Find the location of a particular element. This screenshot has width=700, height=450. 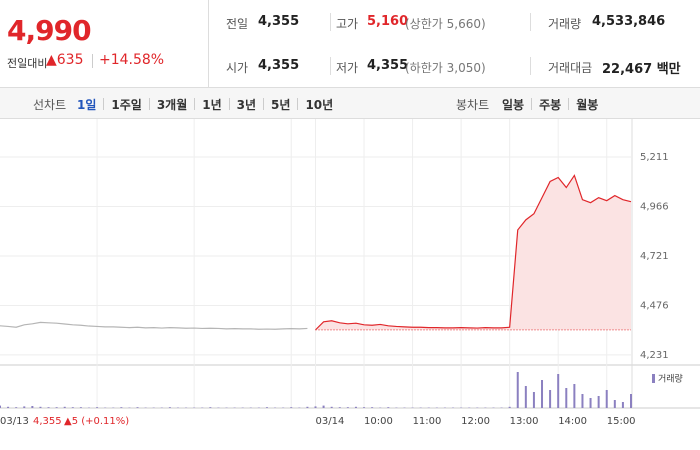

x-tick-label: 11:00 is located at coordinates (427, 421).